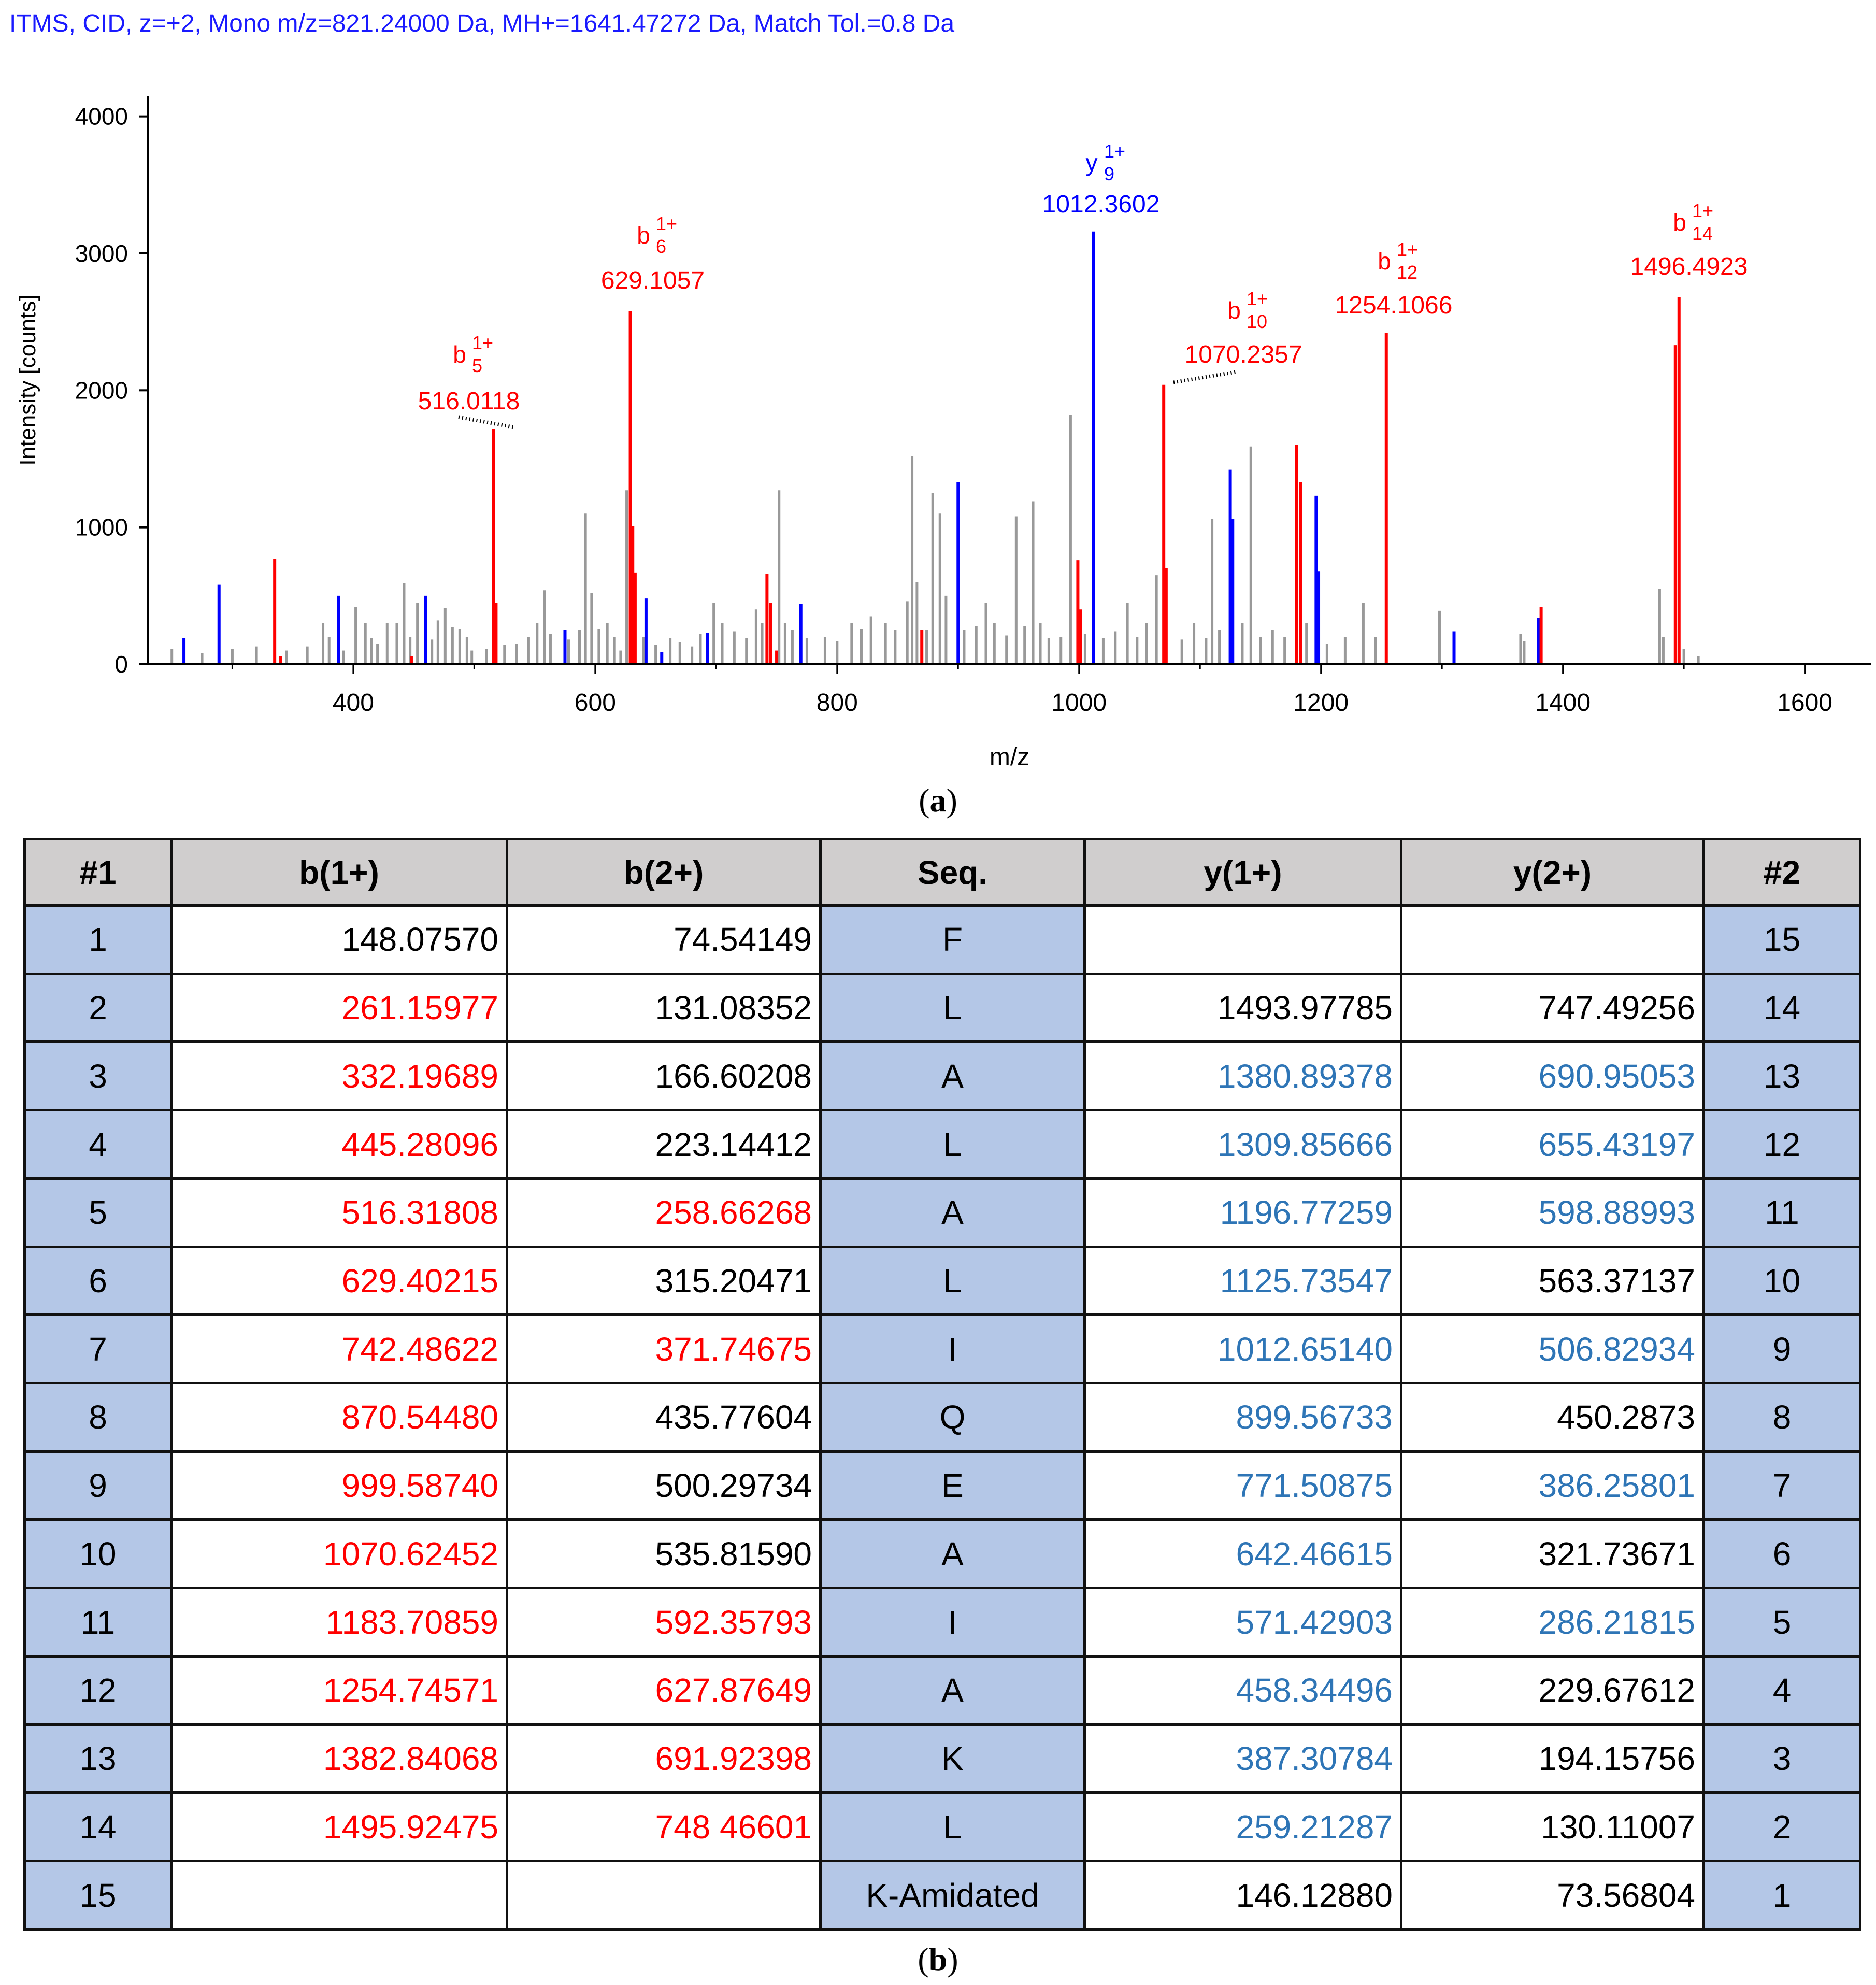  What do you see at coordinates (98, 872) in the screenshot?
I see `column-header: #1` at bounding box center [98, 872].